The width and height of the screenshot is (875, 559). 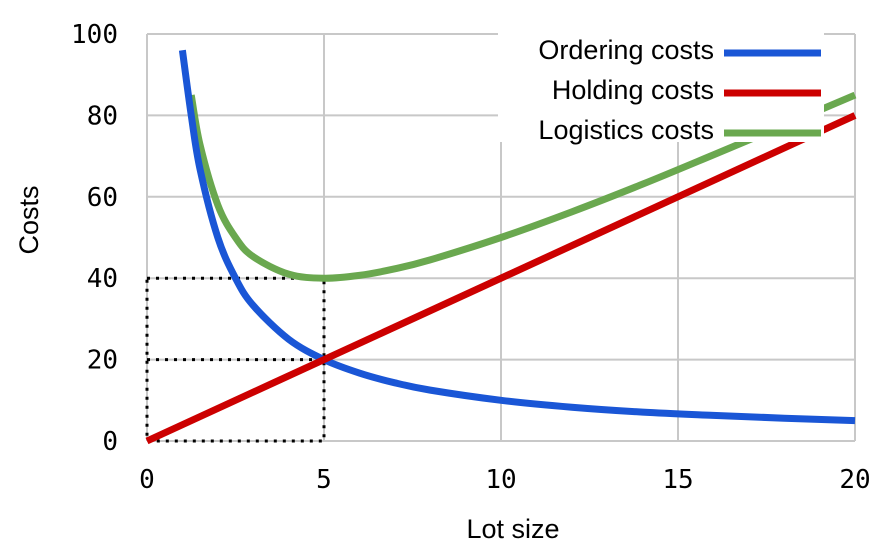 I want to click on legend-label: Ordering costs, so click(x=626, y=50).